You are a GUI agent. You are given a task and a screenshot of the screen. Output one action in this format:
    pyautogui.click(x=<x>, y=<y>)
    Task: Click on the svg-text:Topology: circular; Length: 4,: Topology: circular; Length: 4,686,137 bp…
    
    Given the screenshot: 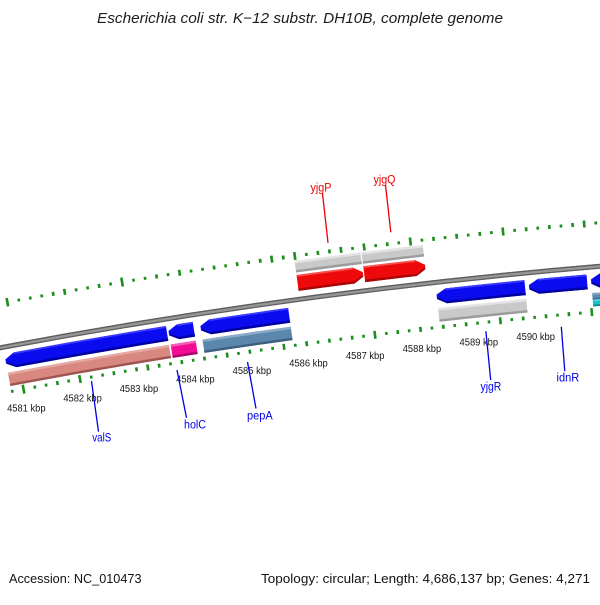 What is the action you would take?
    pyautogui.click(x=425, y=578)
    